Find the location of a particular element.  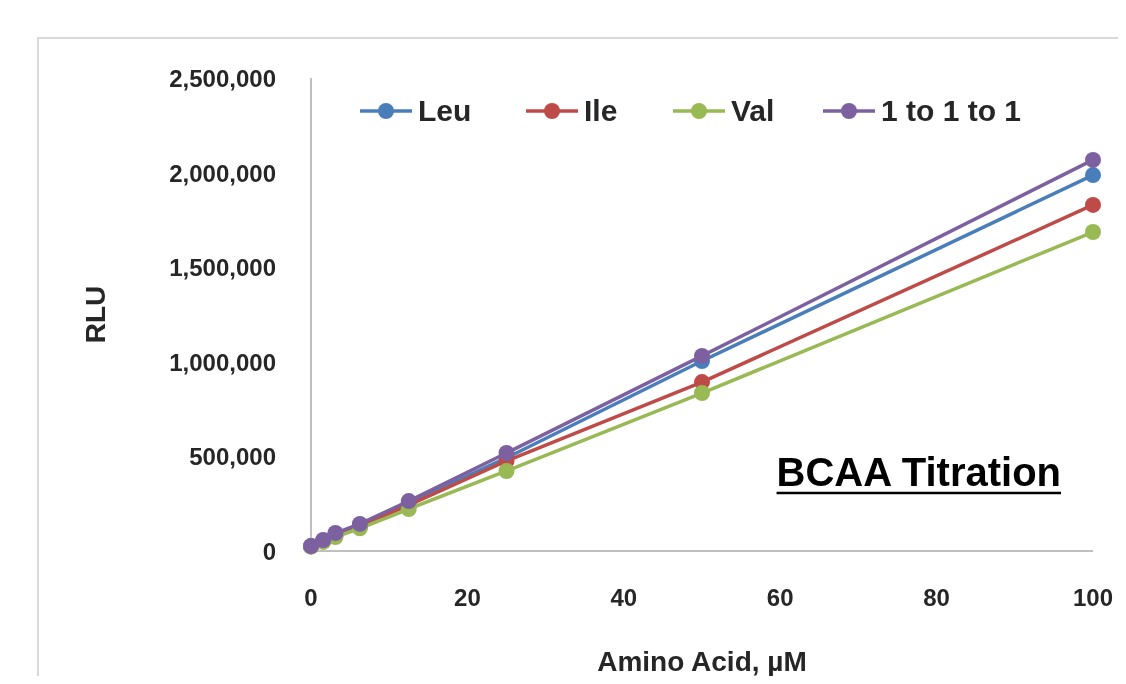

legend-label: Leu is located at coordinates (445, 110).